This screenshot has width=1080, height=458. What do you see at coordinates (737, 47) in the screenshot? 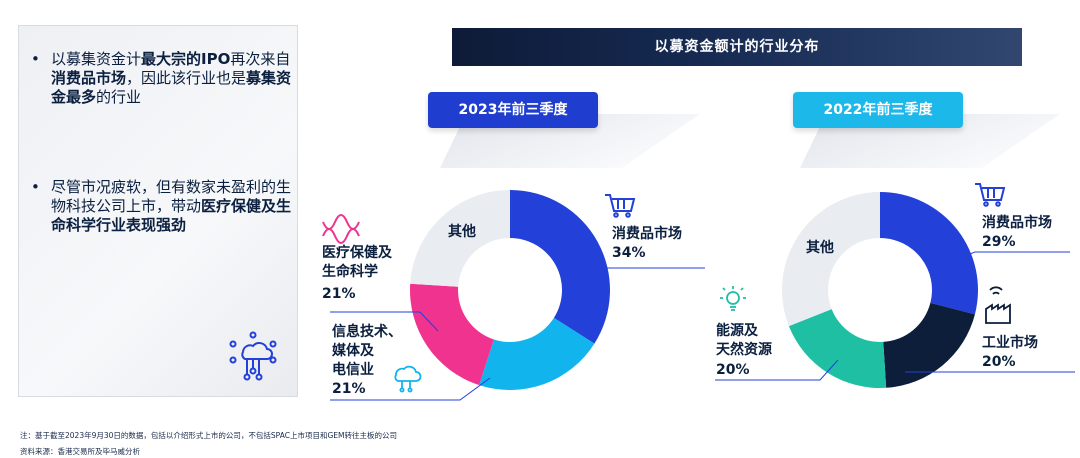
I see `chart-title-banner: 以募资金额计的行业分布` at bounding box center [737, 47].